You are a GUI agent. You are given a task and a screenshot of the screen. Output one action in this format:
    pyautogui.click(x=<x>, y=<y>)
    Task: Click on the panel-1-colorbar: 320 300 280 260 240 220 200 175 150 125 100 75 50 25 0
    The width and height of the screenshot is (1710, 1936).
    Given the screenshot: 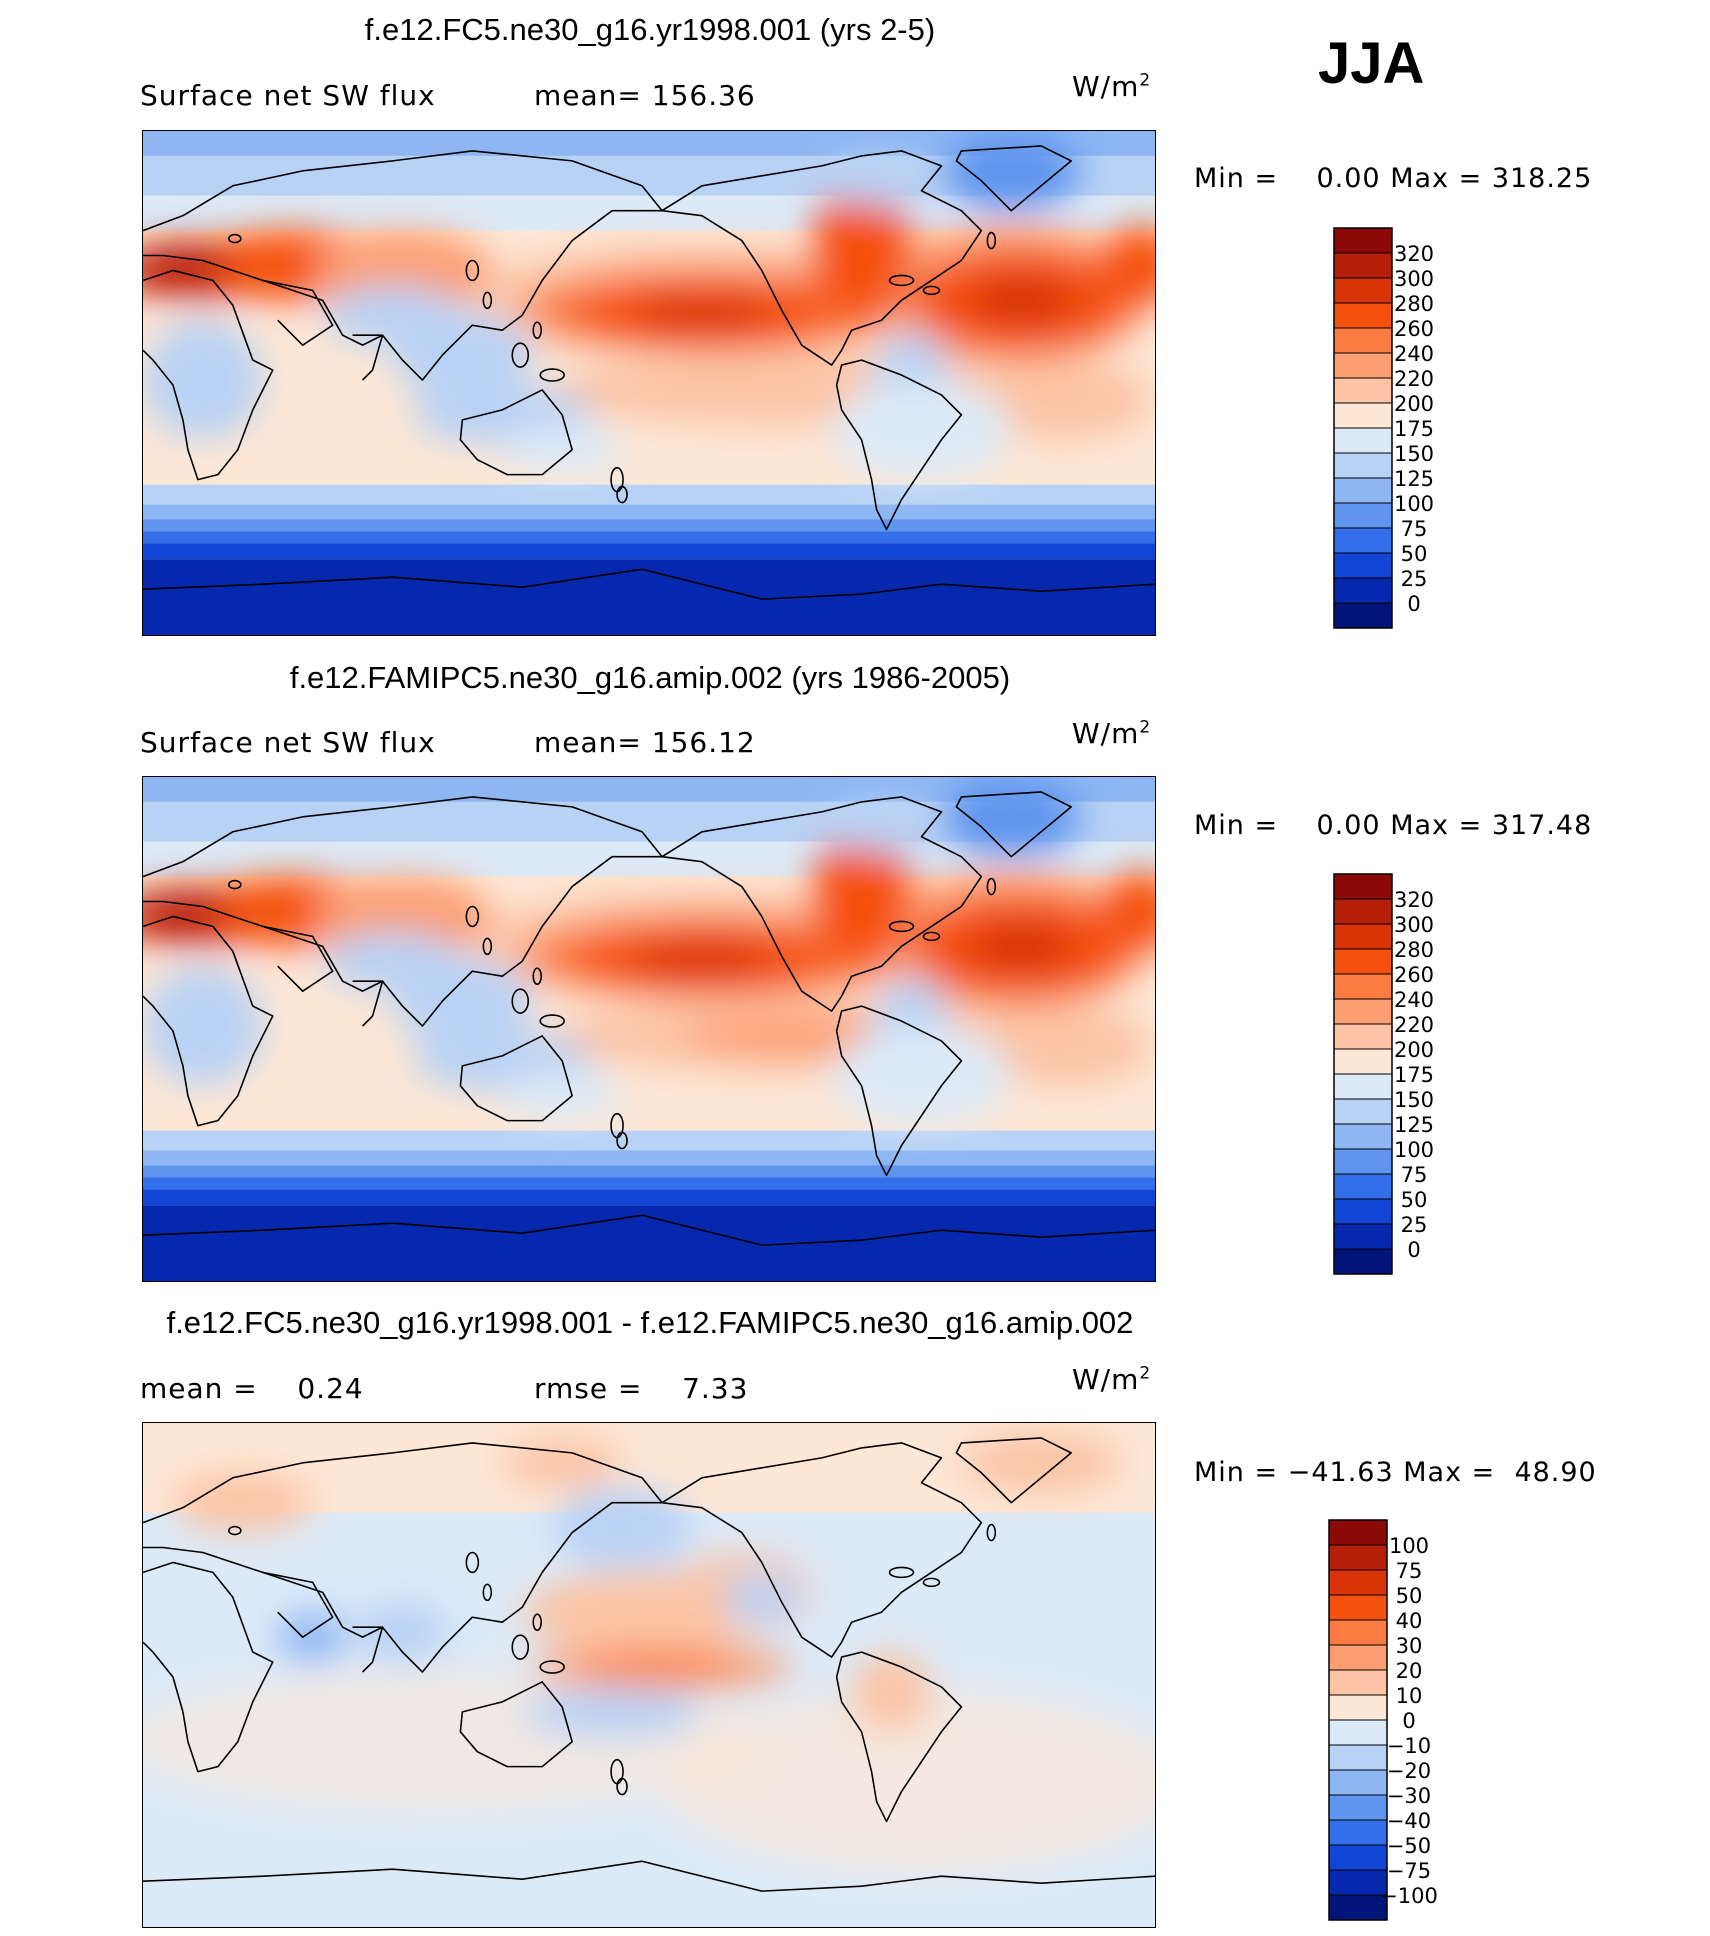 What is the action you would take?
    pyautogui.click(x=1413, y=431)
    